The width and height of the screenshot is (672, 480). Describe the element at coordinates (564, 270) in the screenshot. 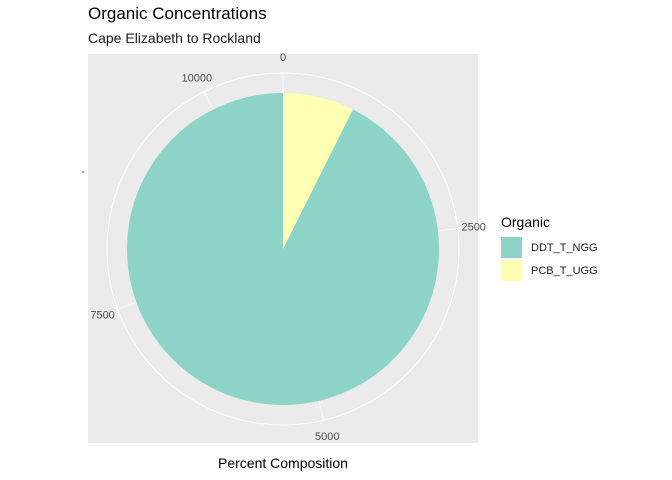

I see `legend-label: PCB_T_UGG` at that location.